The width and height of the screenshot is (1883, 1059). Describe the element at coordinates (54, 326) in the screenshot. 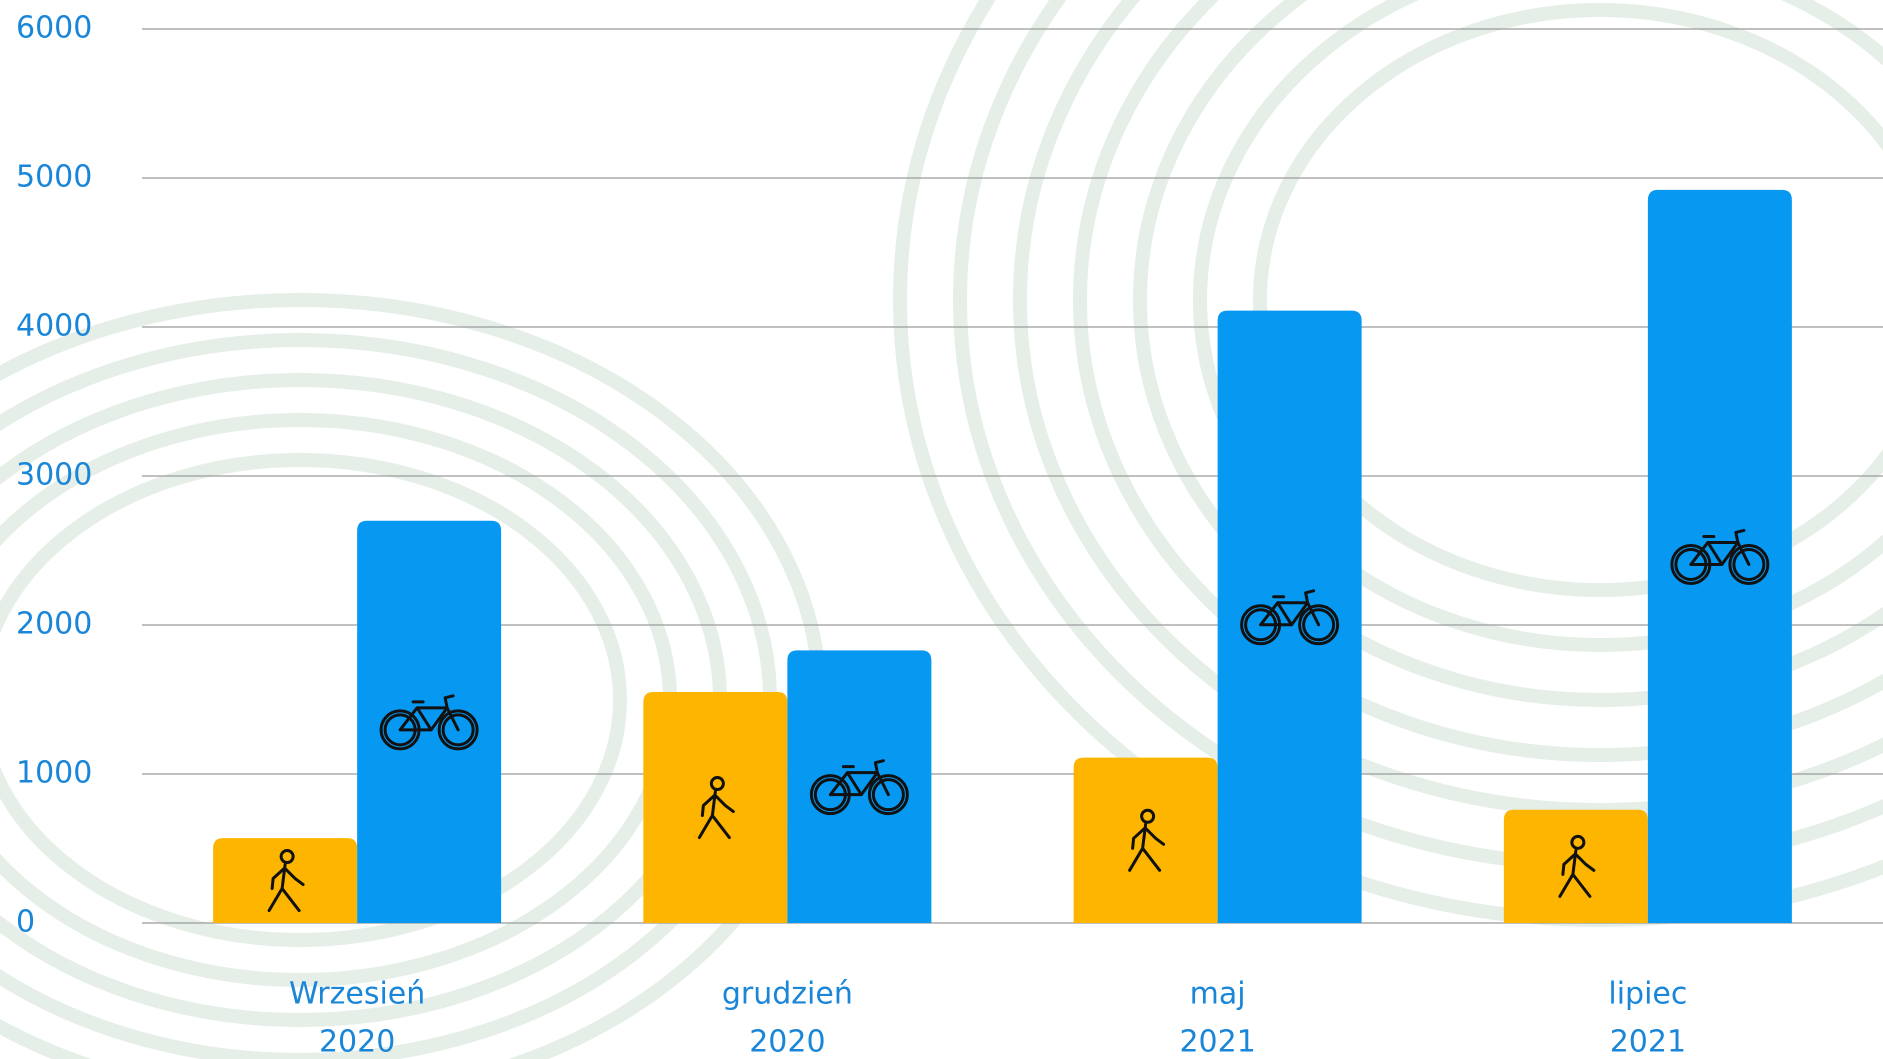

I see `y-tick-label: 4000` at that location.